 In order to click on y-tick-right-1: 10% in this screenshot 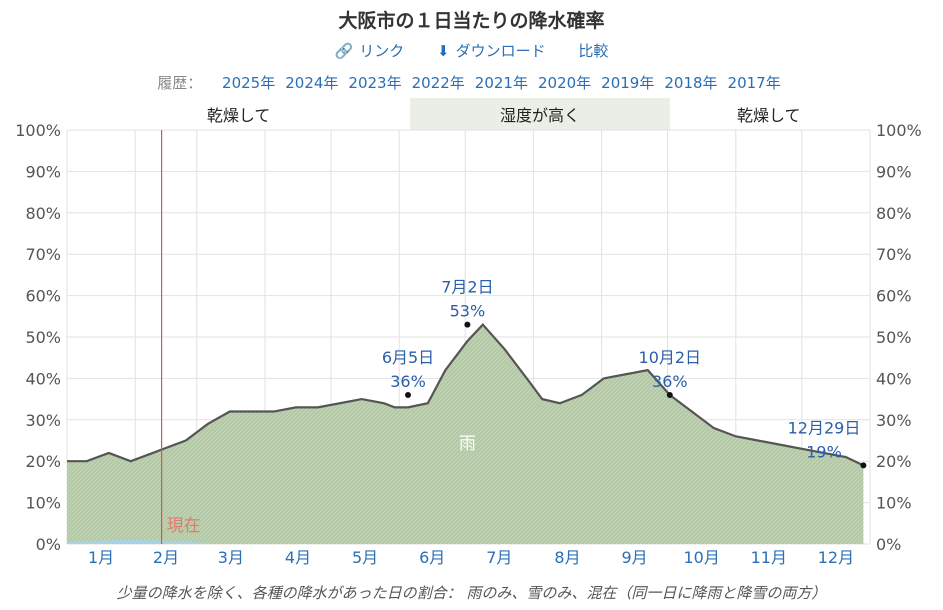, I will do `click(894, 503)`.